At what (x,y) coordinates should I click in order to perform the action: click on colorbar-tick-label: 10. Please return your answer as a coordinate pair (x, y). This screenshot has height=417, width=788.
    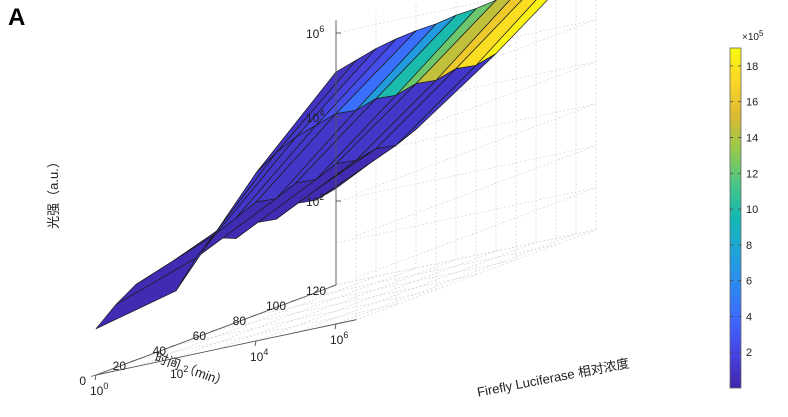
    Looking at the image, I should click on (752, 210).